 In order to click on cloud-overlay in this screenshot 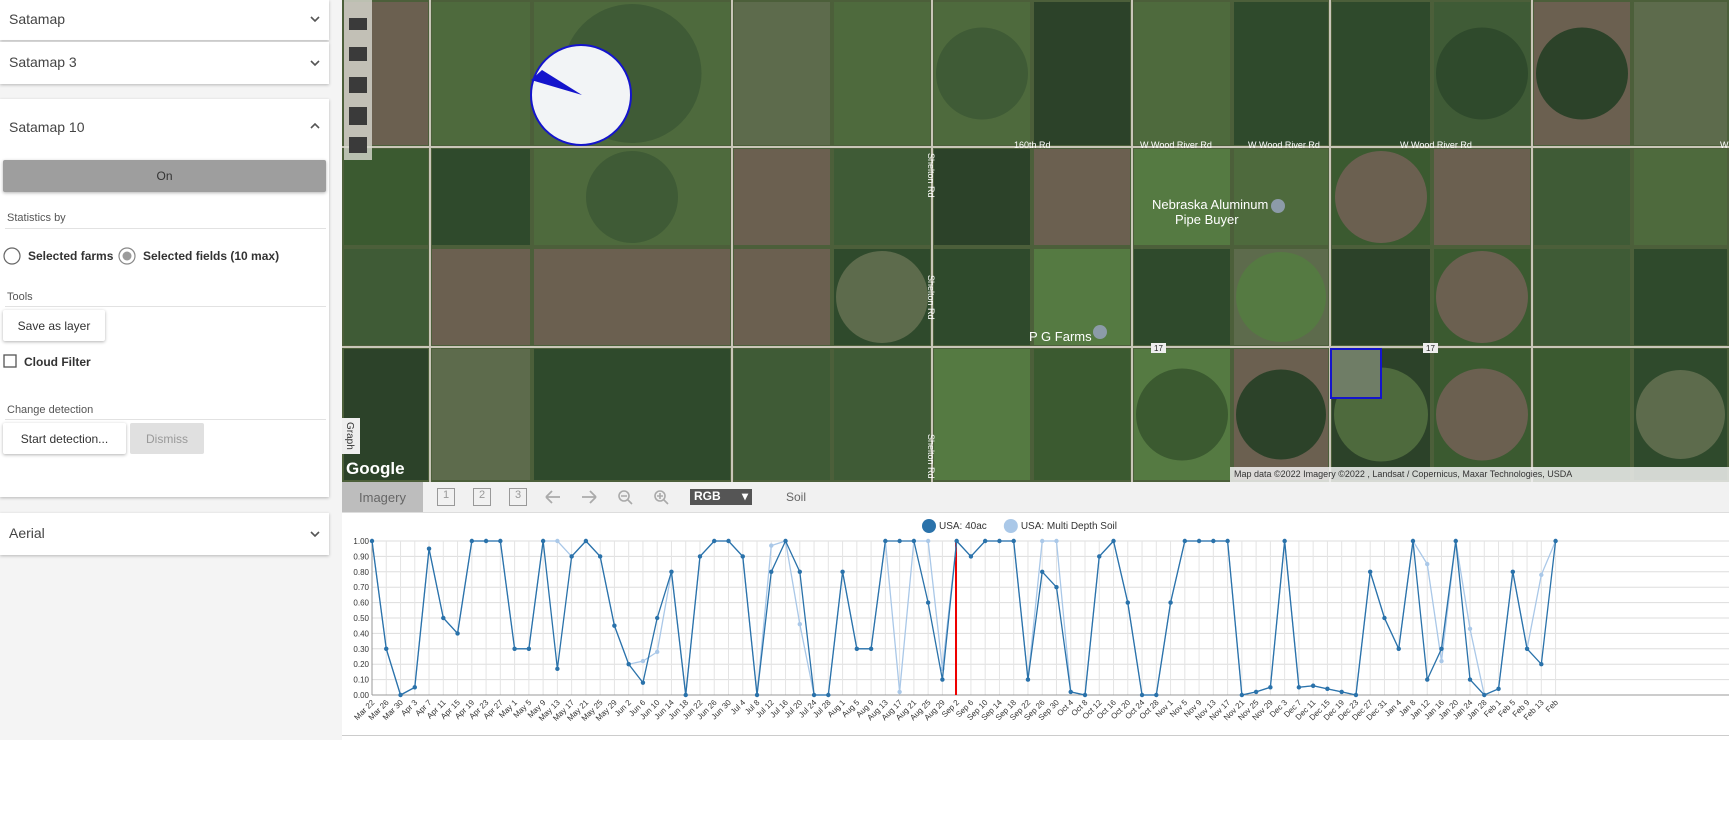, I will do `click(581, 95)`.